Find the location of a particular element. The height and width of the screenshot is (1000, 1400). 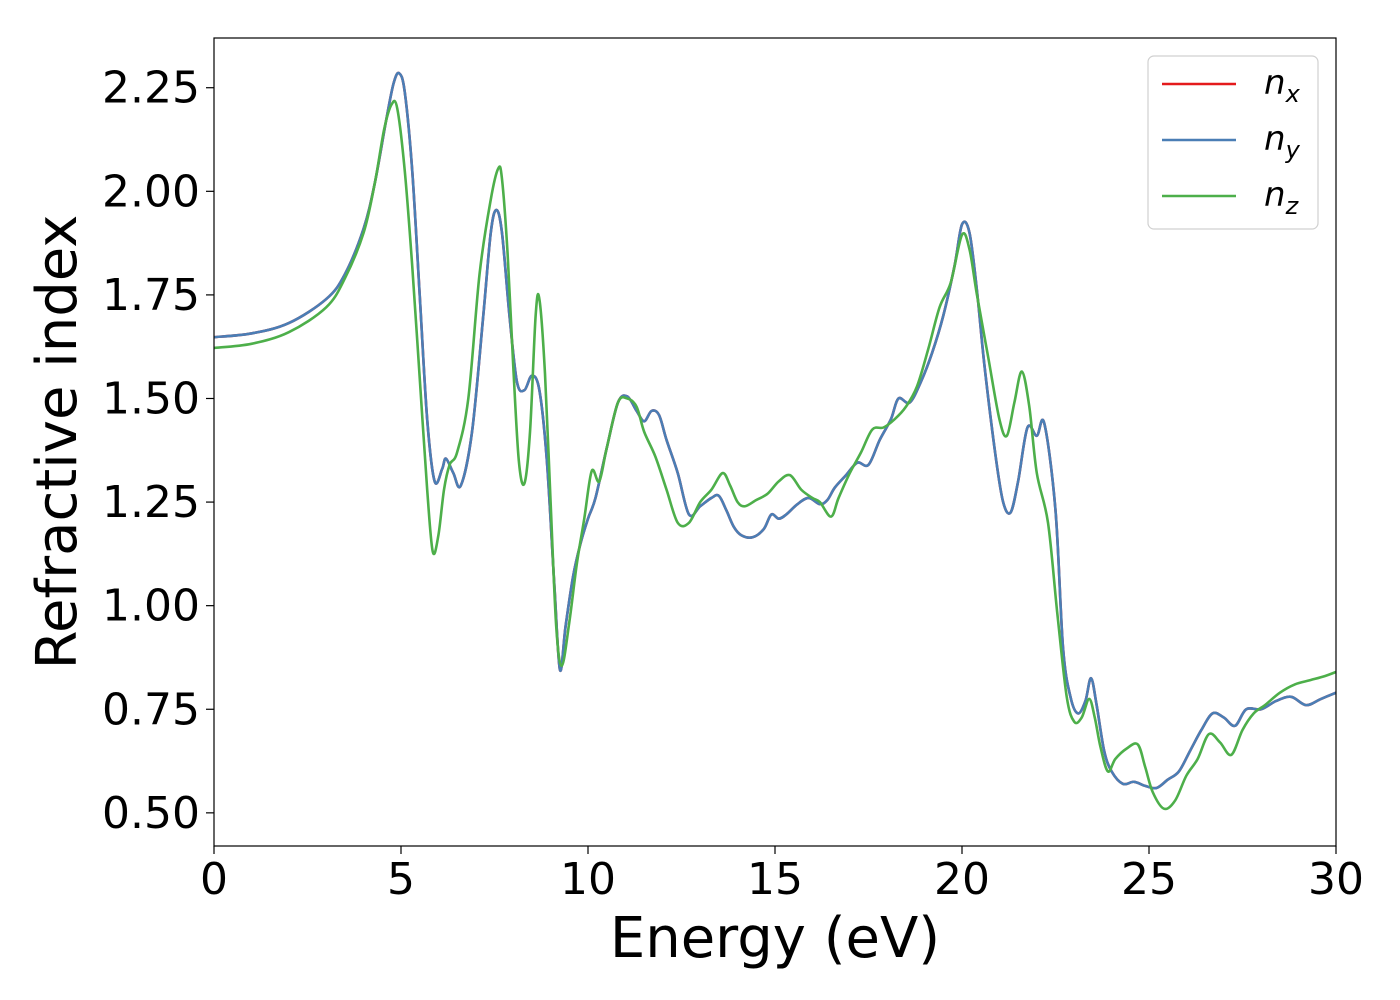

x-tick-label: 0 is located at coordinates (214, 879).